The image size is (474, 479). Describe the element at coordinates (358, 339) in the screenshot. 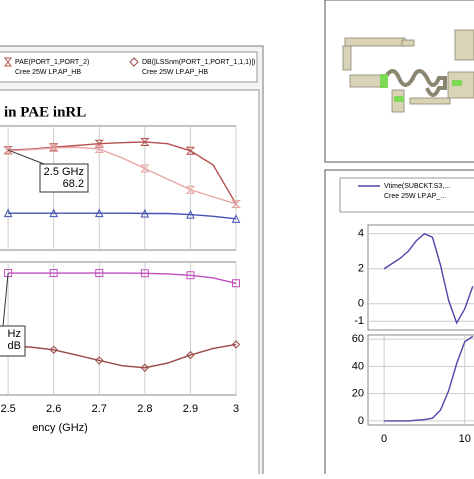

I see `y-tick-label: 60` at that location.